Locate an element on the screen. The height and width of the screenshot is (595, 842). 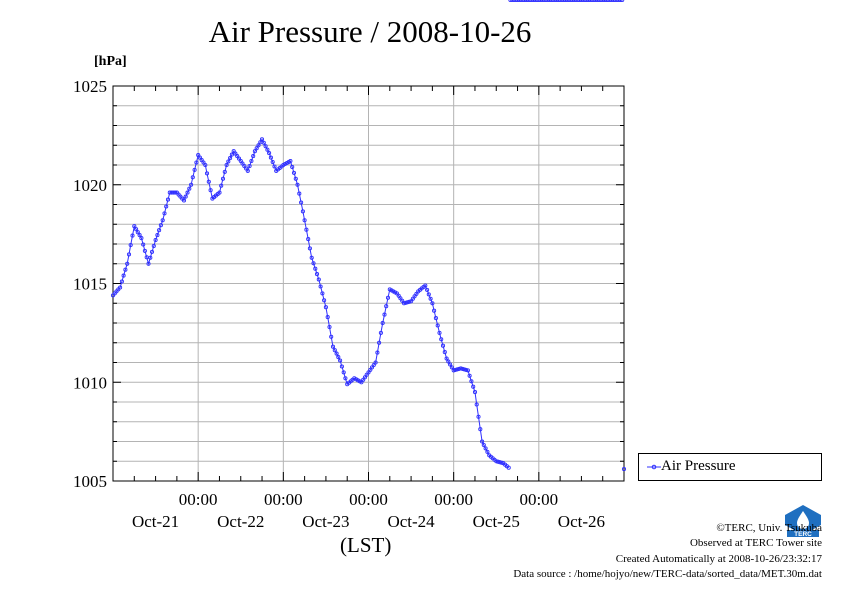
footer-copyright: ©TERC, Univ. Tsukuba is located at coordinates (769, 528).